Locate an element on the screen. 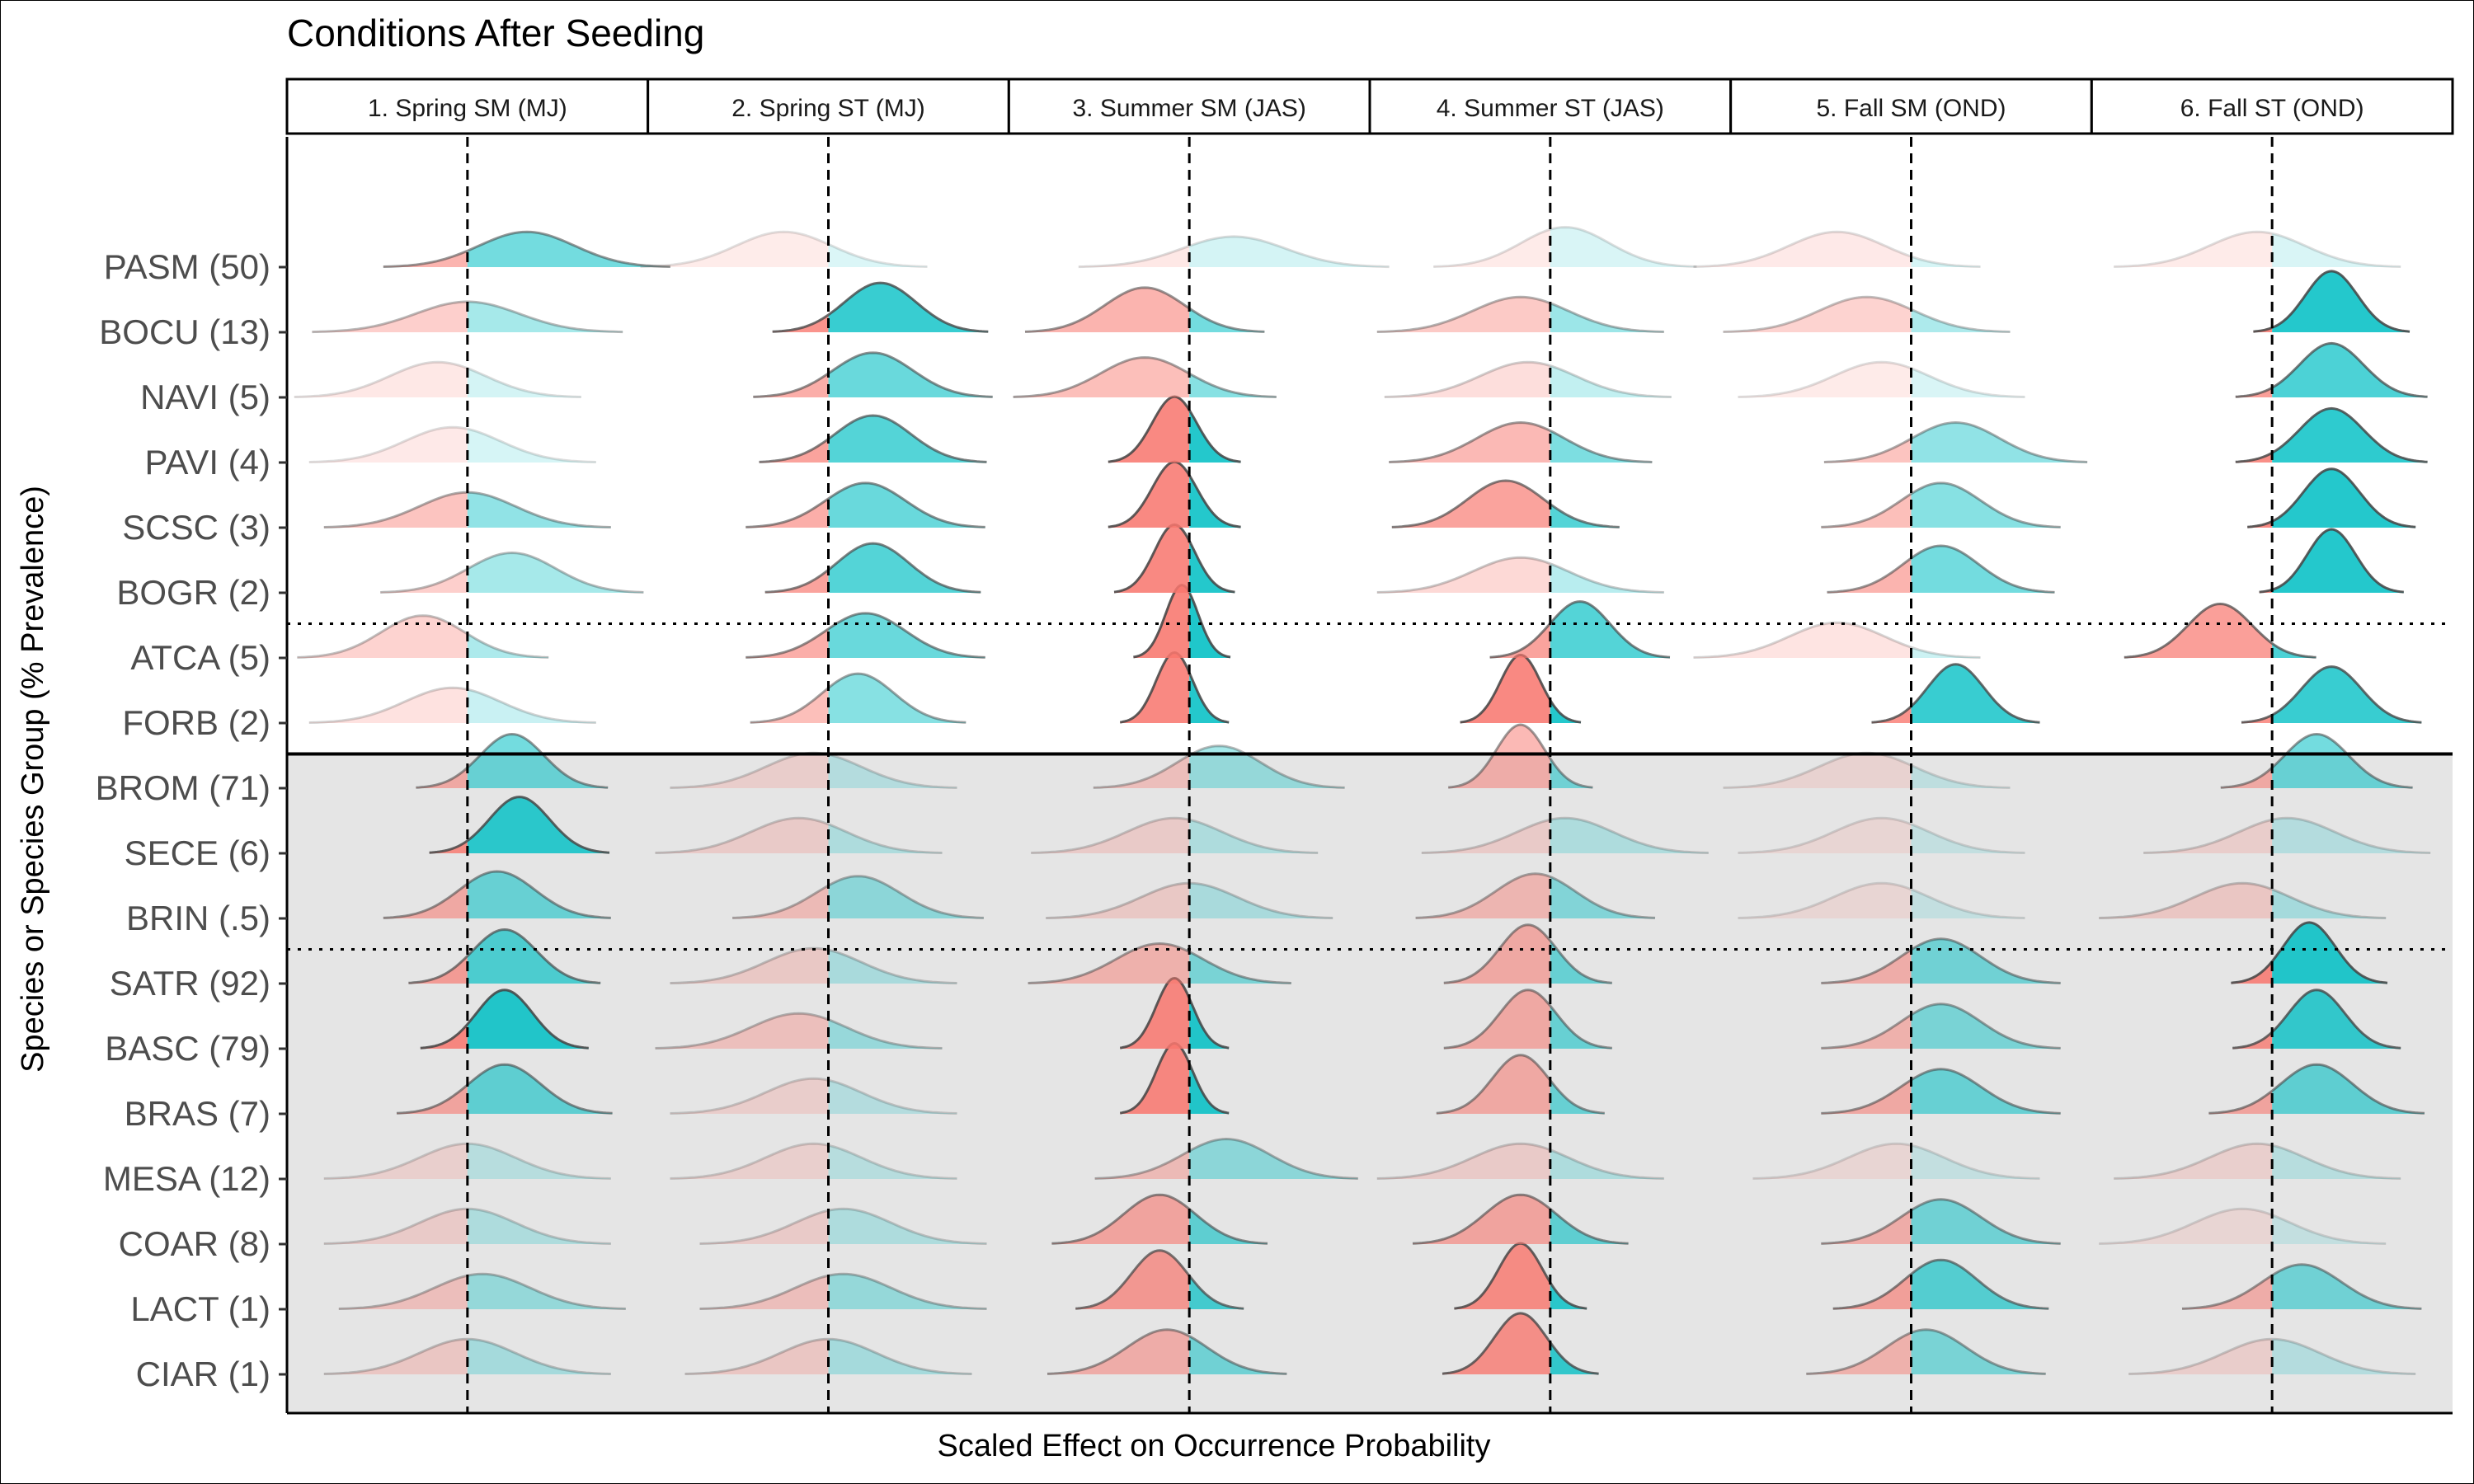  y-tick-label: PASM (50) is located at coordinates (187, 266).